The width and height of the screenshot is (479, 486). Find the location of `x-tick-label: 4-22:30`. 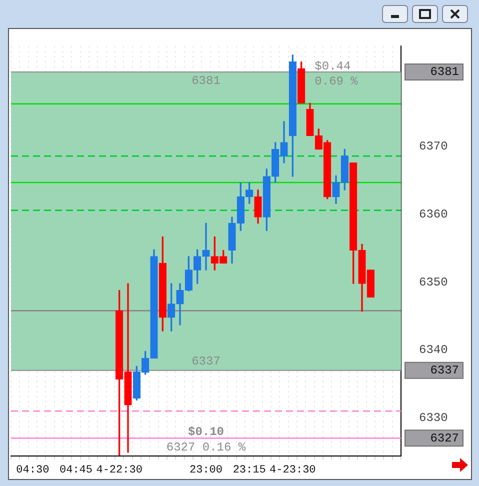

x-tick-label: 4-22:30 is located at coordinates (119, 470).